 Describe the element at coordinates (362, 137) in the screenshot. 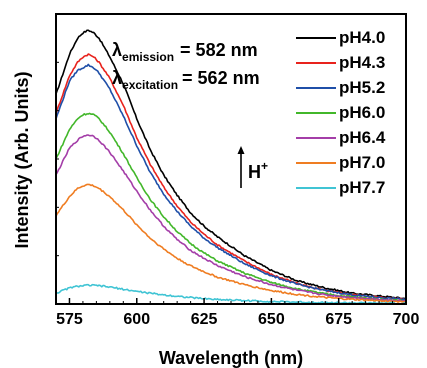

I see `legend-label-pH6.4: pH6.4` at that location.